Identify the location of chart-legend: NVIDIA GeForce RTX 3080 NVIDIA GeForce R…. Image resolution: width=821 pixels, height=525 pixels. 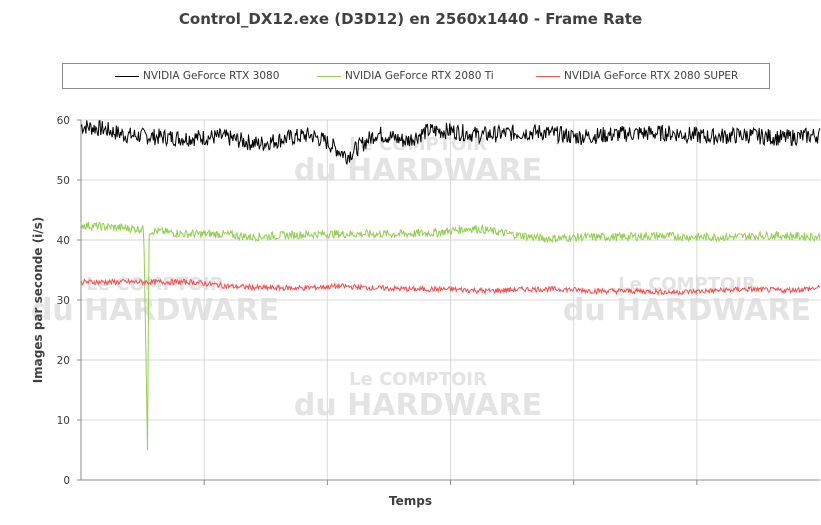
(416, 76).